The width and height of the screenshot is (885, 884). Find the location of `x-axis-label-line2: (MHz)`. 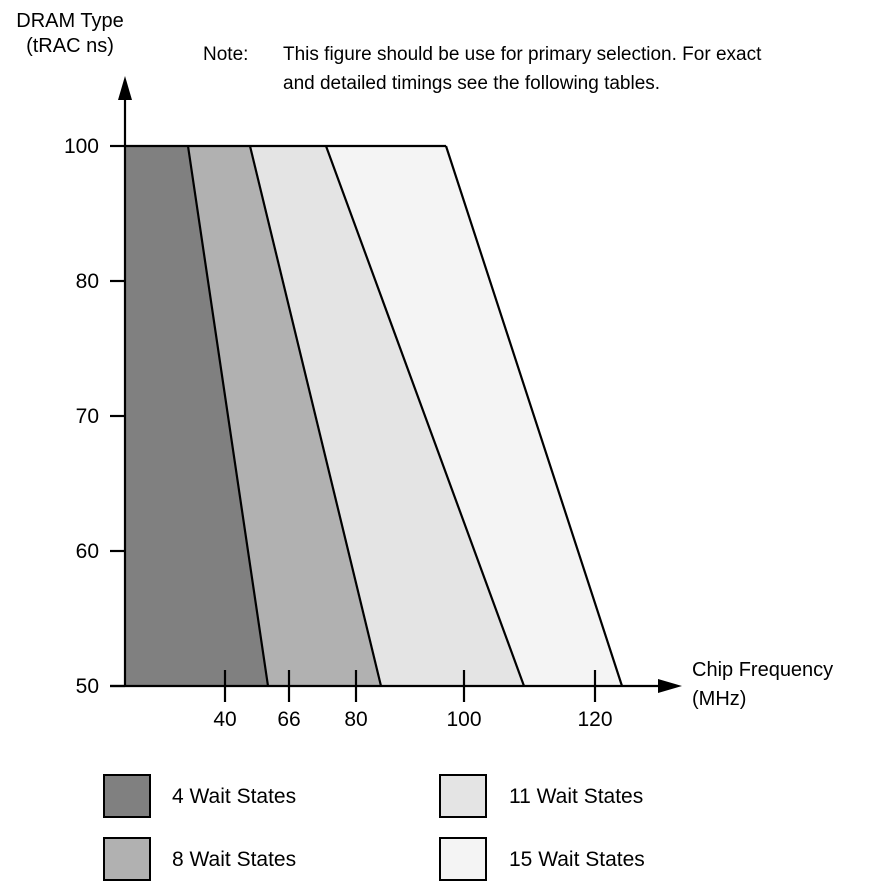

x-axis-label-line2: (MHz) is located at coordinates (719, 699).